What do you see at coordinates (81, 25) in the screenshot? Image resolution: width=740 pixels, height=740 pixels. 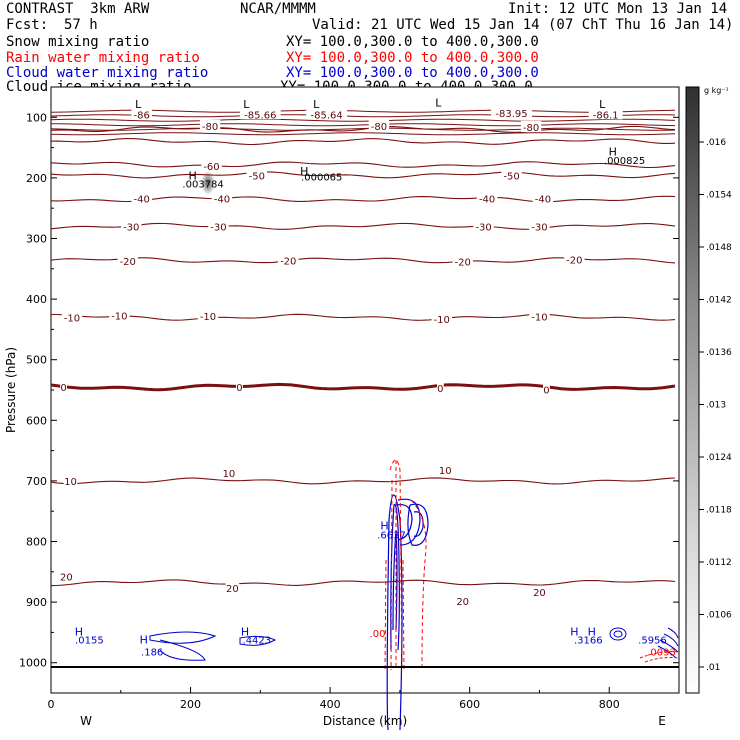 I see `forecast-hours: 57 h` at bounding box center [81, 25].